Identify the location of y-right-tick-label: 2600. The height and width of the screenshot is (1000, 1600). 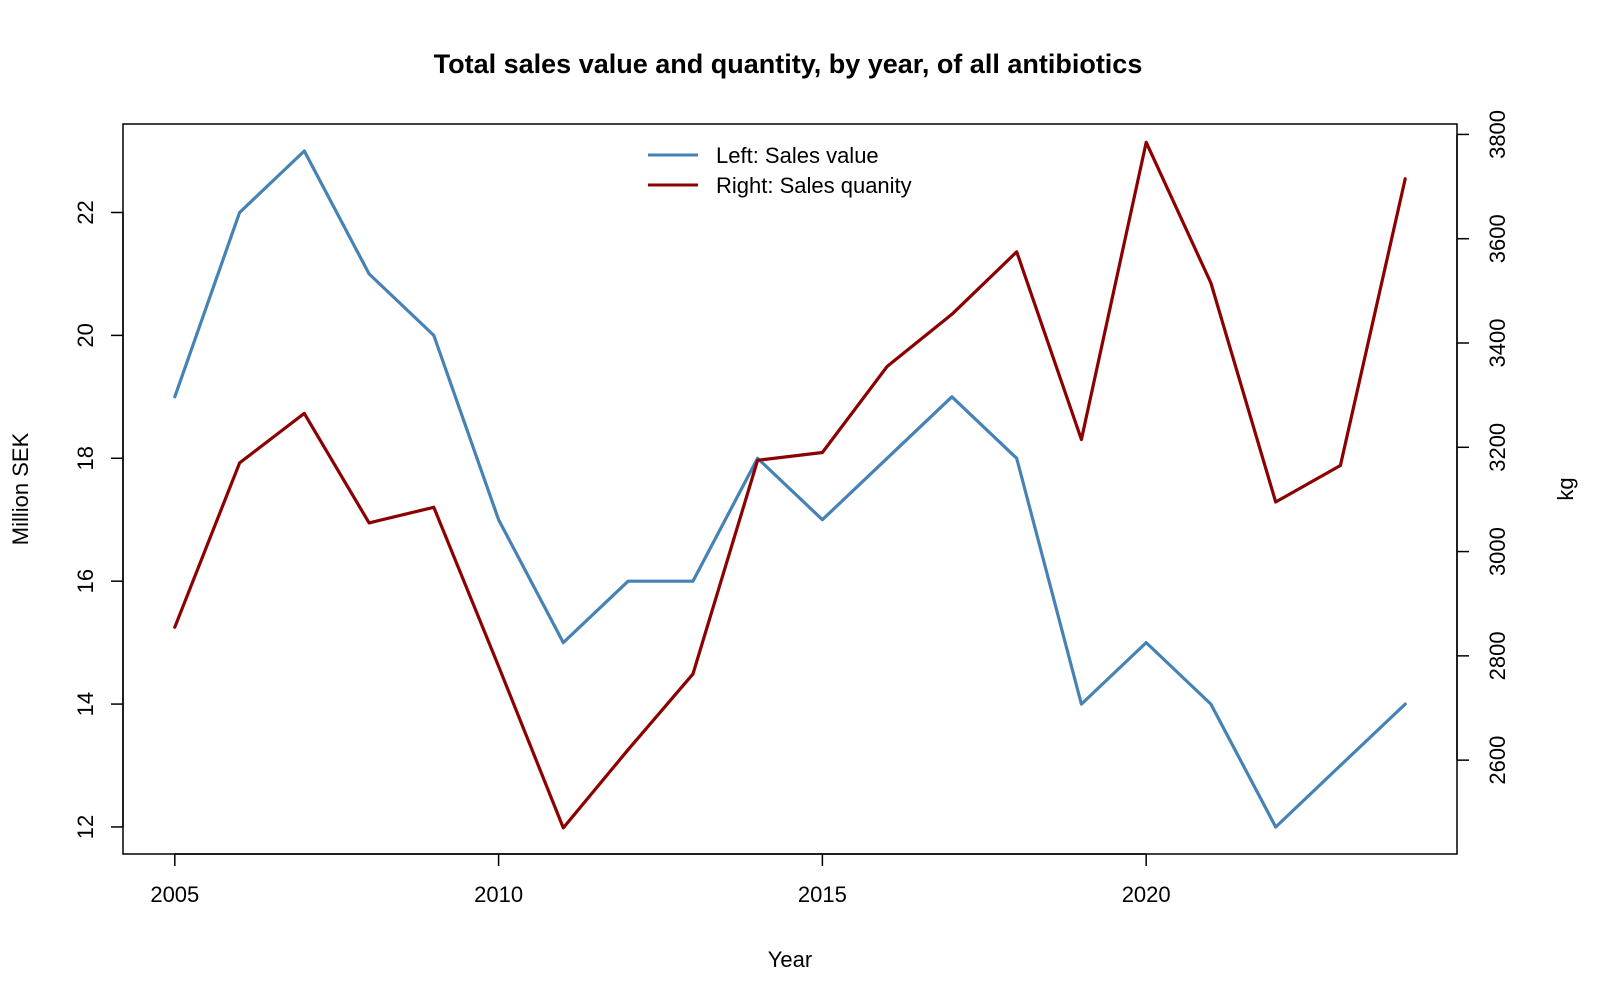
(1497, 760).